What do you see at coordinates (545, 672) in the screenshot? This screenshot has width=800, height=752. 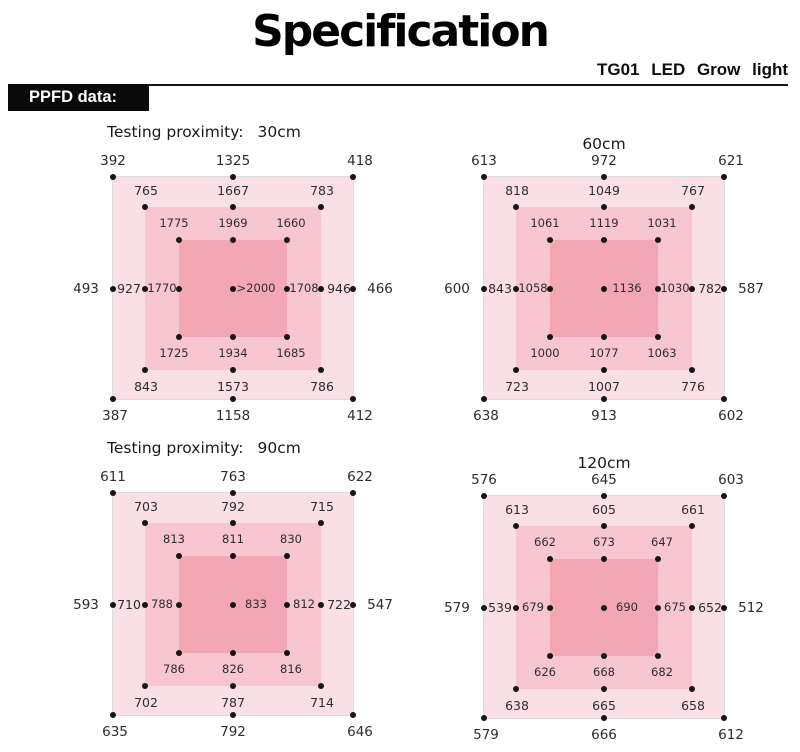 I see `ppfd-value: 626` at bounding box center [545, 672].